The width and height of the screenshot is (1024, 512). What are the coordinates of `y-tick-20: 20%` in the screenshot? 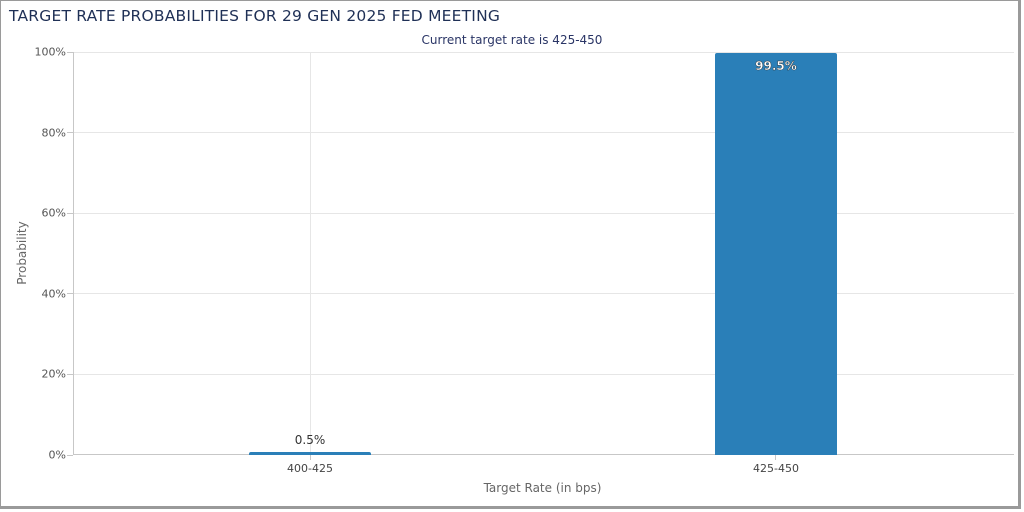 It's located at (53, 374).